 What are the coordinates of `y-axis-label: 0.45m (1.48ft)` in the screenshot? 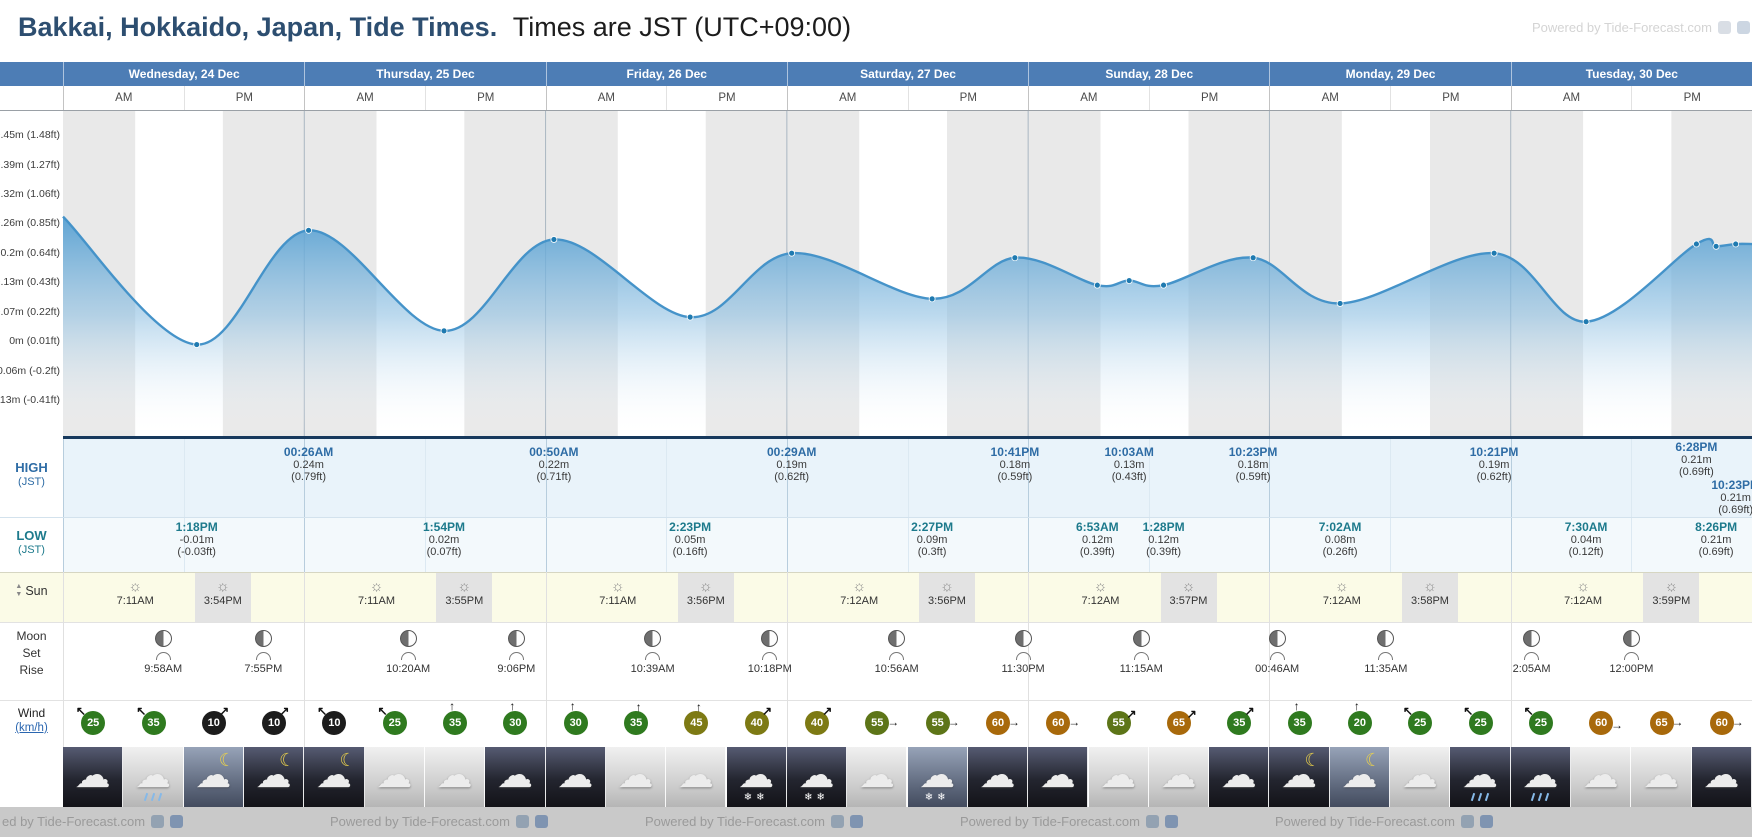 It's located at (30, 135).